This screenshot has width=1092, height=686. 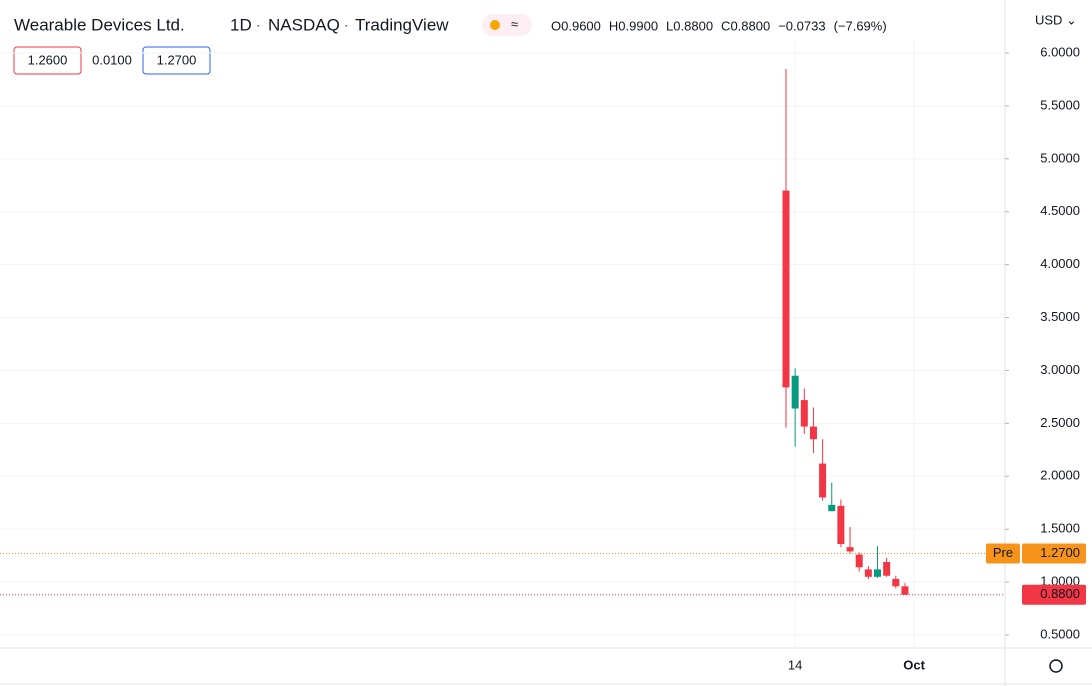 I want to click on sell-button, so click(x=47, y=60).